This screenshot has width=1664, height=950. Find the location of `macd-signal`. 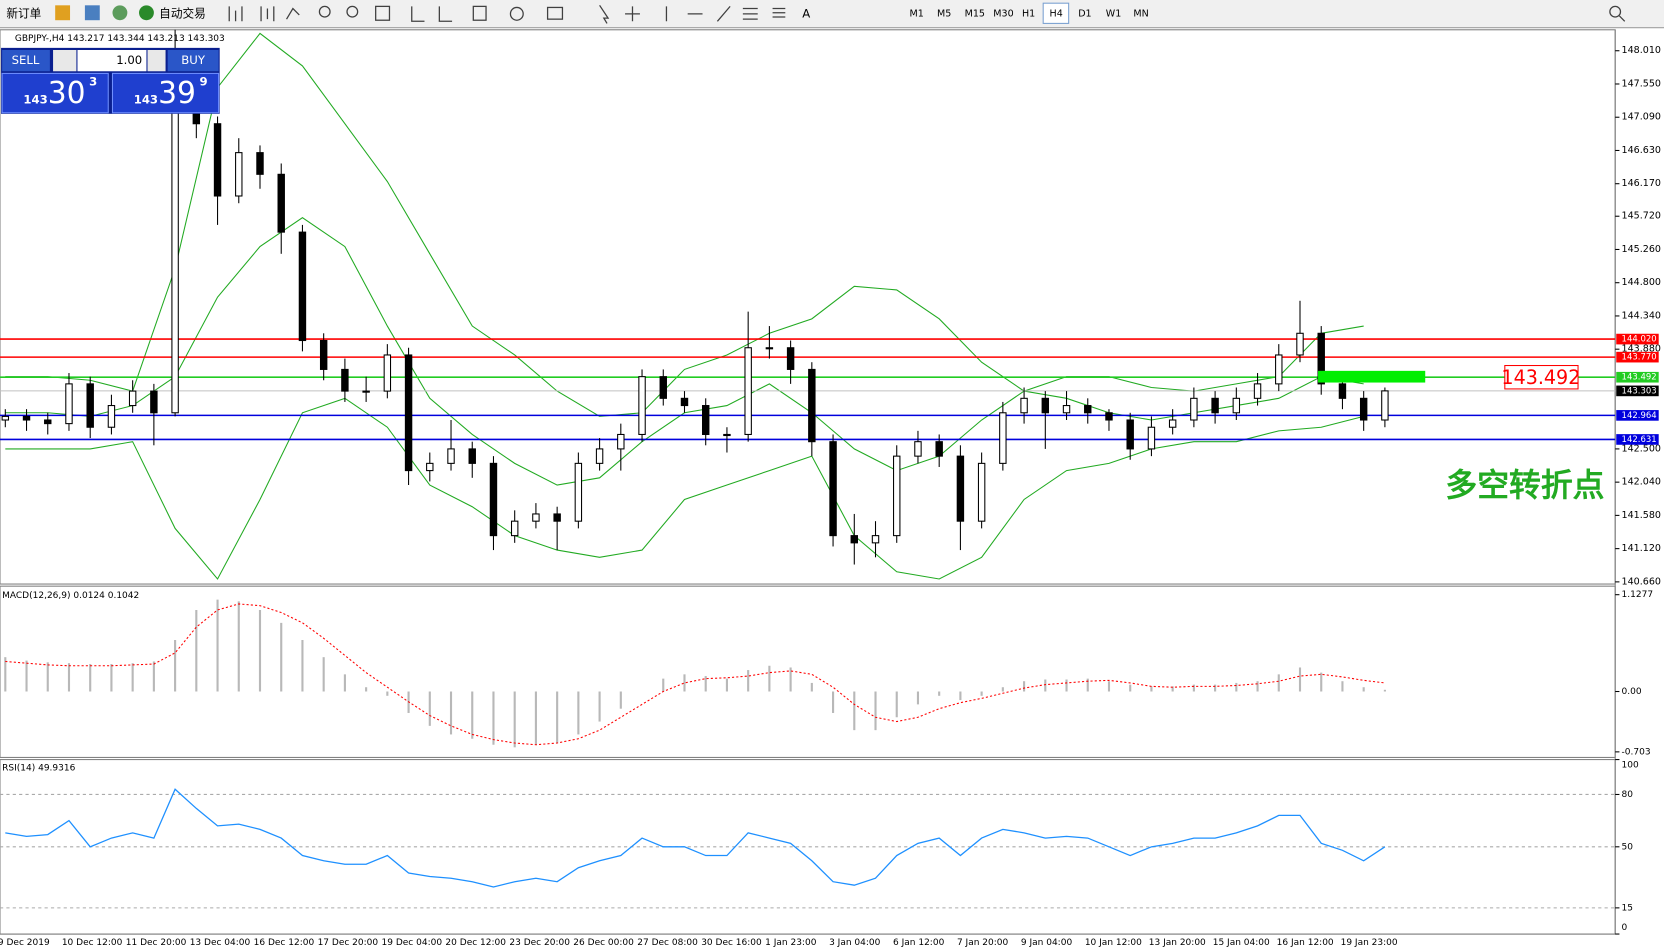

macd-signal is located at coordinates (695, 674).